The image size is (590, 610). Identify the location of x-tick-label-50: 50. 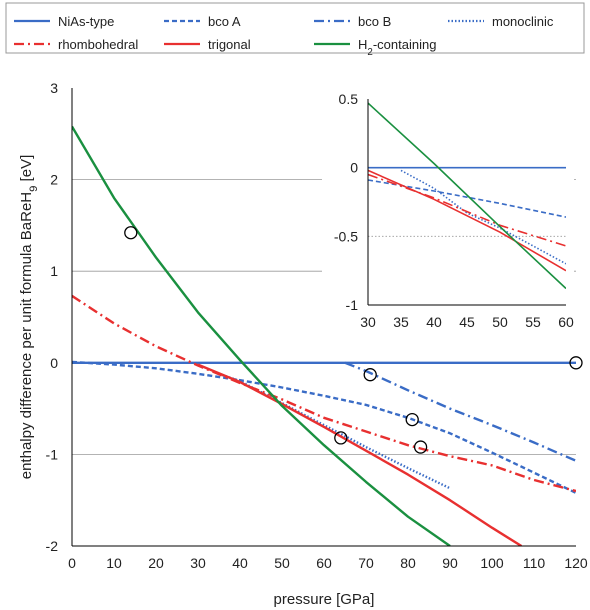
(282, 563).